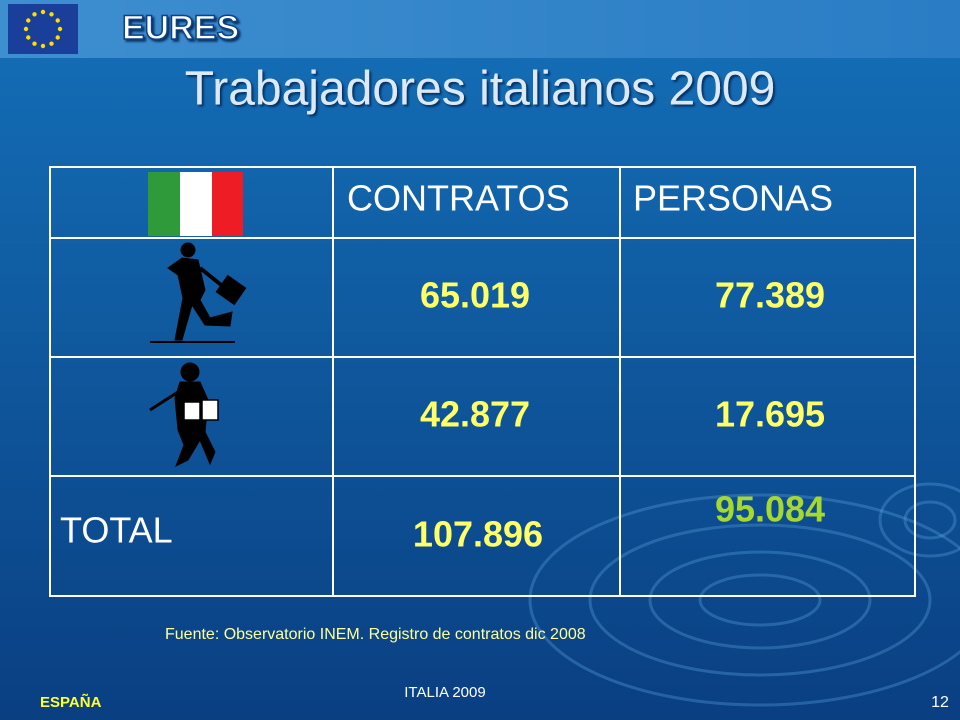 This screenshot has height=720, width=960. I want to click on logo: EURES, so click(180, 28).